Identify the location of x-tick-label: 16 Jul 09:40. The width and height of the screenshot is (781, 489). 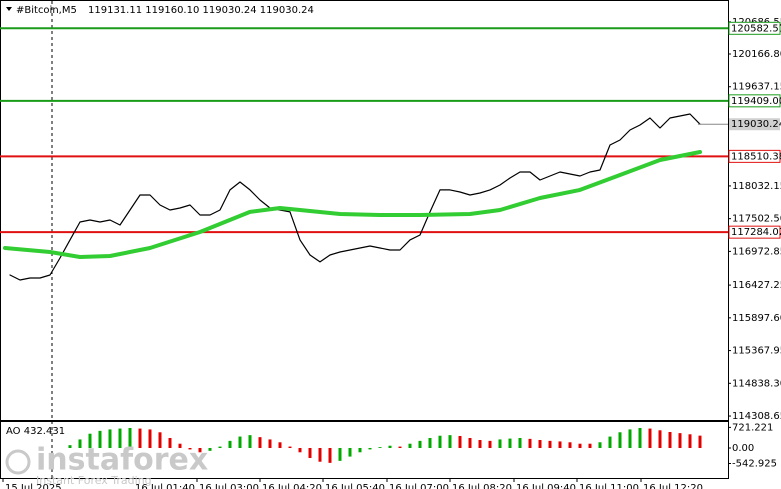
(546, 486).